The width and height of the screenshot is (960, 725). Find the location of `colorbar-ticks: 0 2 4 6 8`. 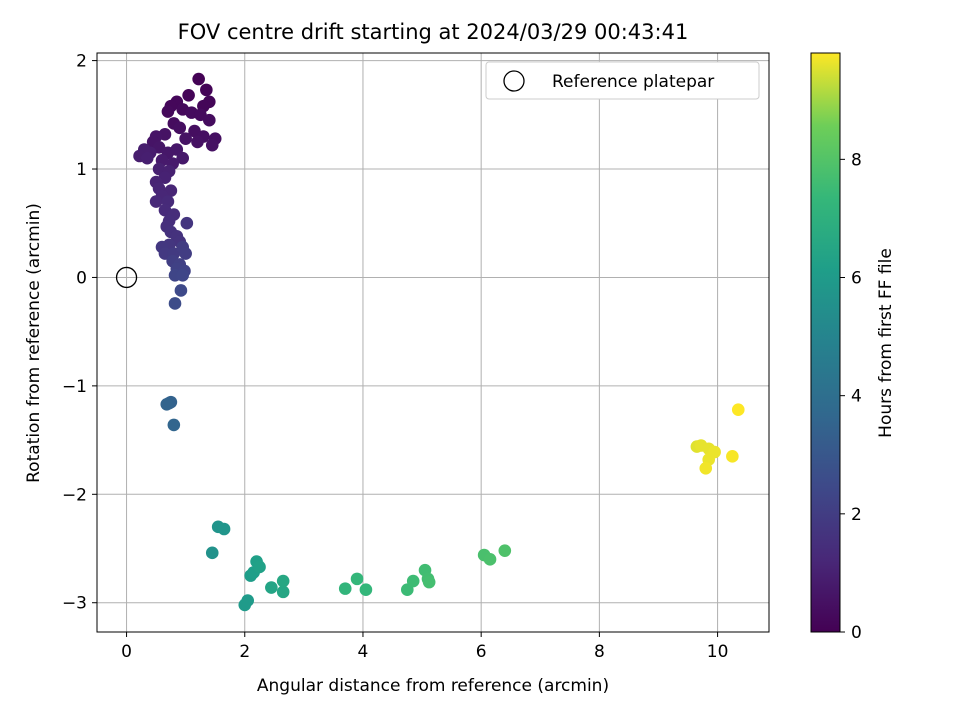

colorbar-ticks: 0 2 4 6 8 is located at coordinates (851, 396).